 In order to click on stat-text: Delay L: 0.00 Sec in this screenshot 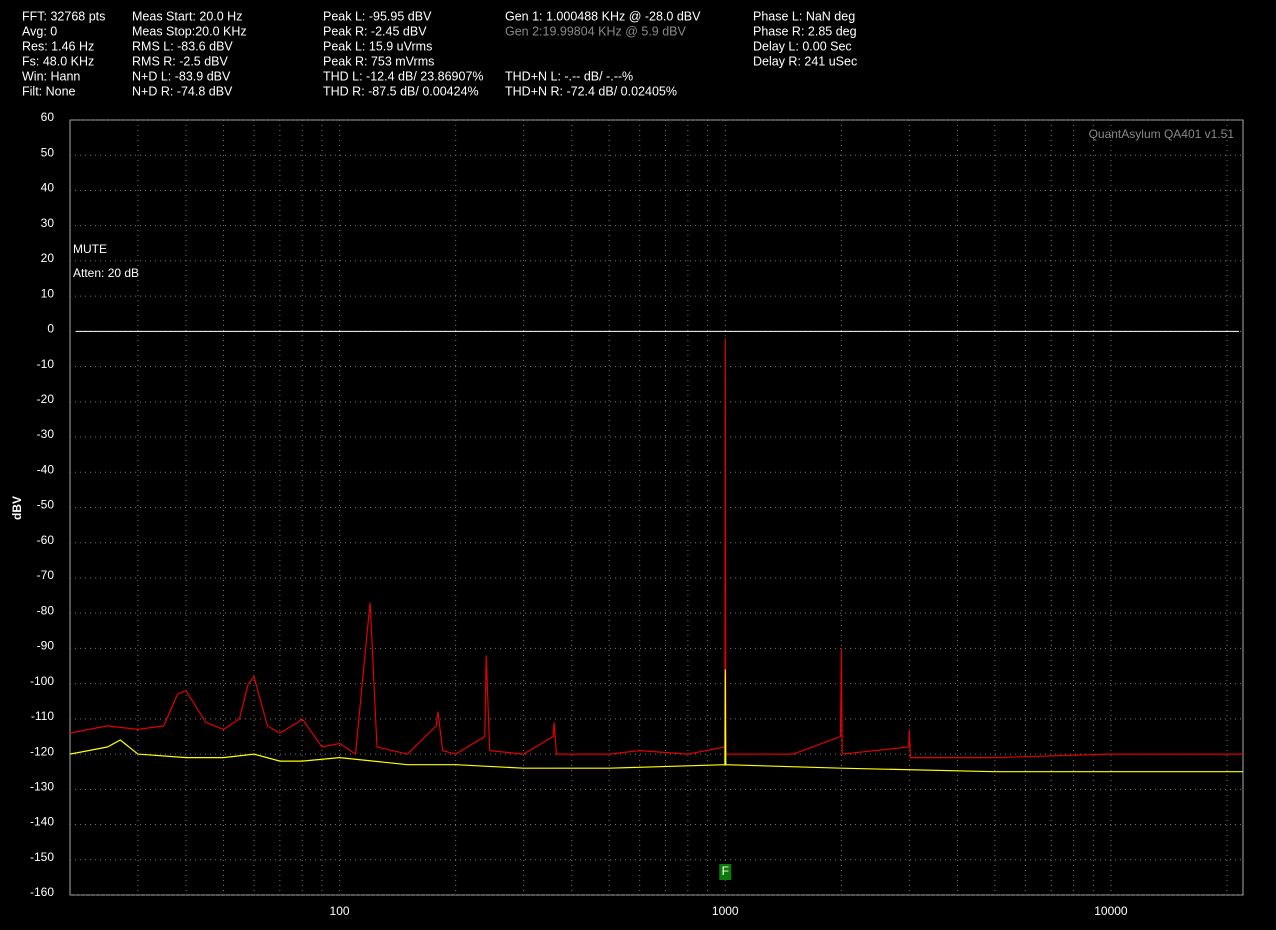, I will do `click(802, 46)`.